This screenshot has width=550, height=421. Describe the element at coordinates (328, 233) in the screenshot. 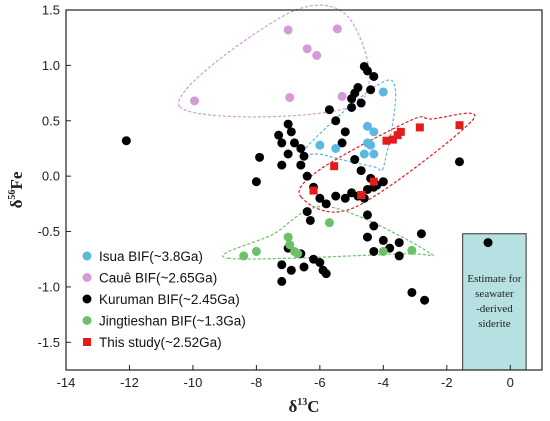

I see `jingtieshan-outline` at that location.